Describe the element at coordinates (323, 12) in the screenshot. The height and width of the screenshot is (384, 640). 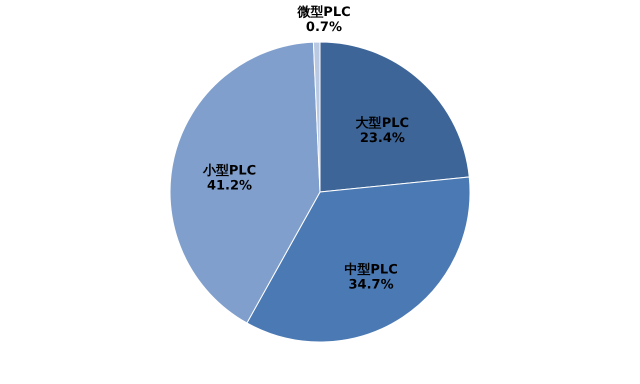
I see `slice-label: 微型PLC` at that location.